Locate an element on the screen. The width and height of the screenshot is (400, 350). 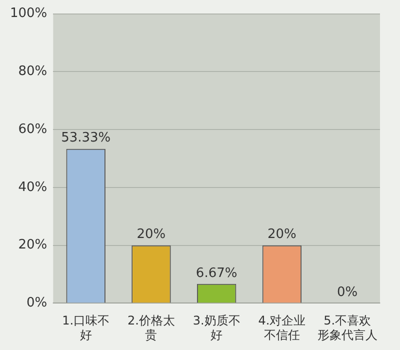
data-label: 6.67% is located at coordinates (217, 273).